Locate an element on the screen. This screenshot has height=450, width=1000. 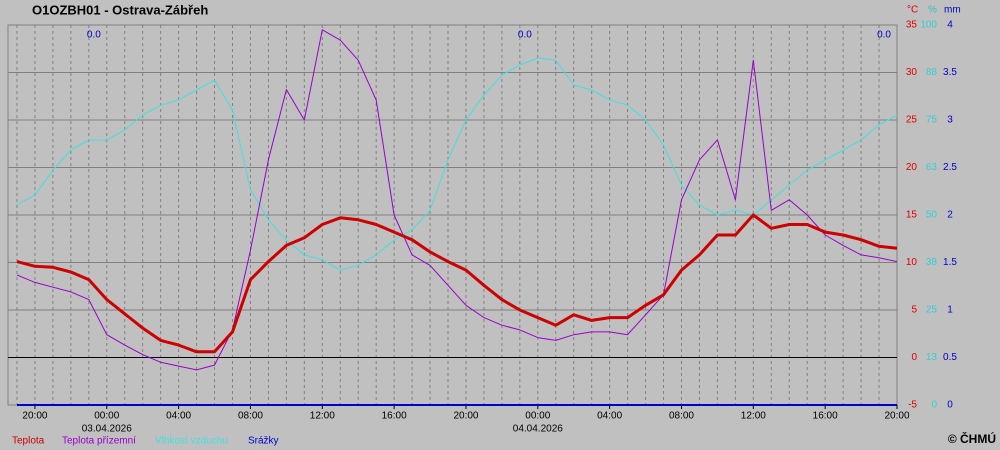
y2-unit: % is located at coordinates (932, 10).